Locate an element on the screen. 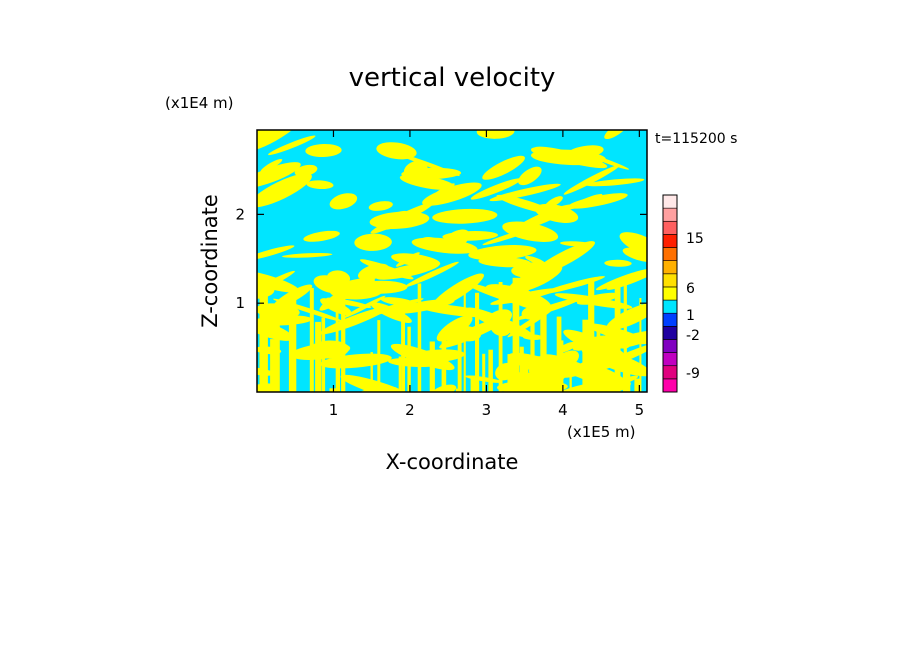 This screenshot has height=654, width=904. x-axis-label: X-coordinate is located at coordinates (452, 462).